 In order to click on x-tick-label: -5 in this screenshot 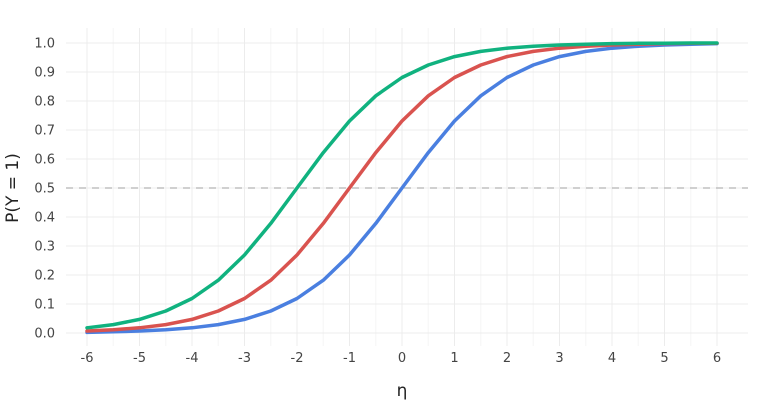, I will do `click(139, 358)`.